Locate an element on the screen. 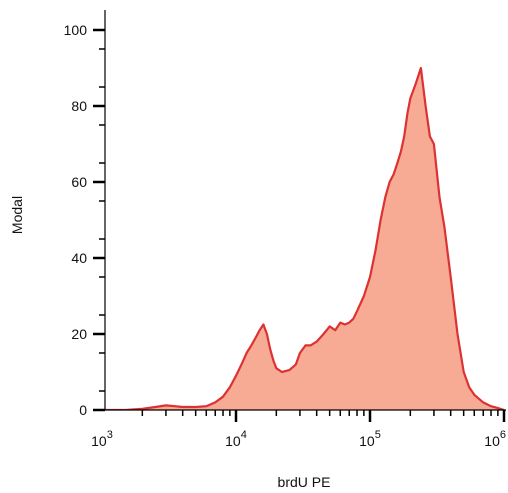 This screenshot has width=508, height=493. y-tick-label: 80 is located at coordinates (79, 106).